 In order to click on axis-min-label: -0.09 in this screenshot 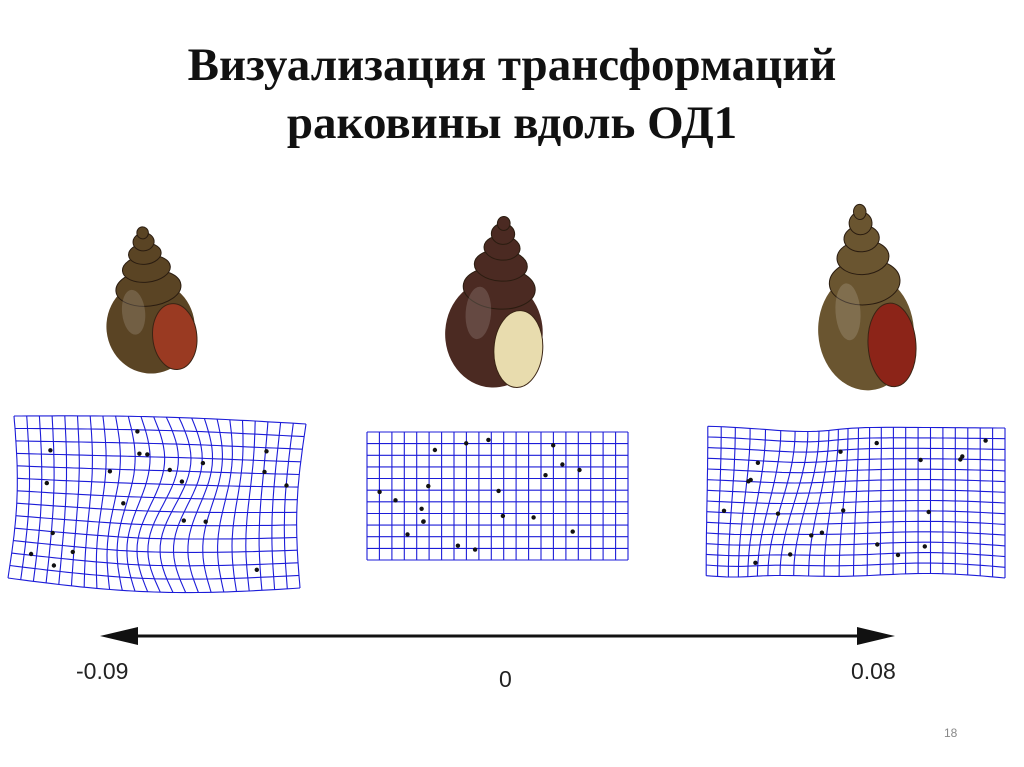, I will do `click(102, 671)`.